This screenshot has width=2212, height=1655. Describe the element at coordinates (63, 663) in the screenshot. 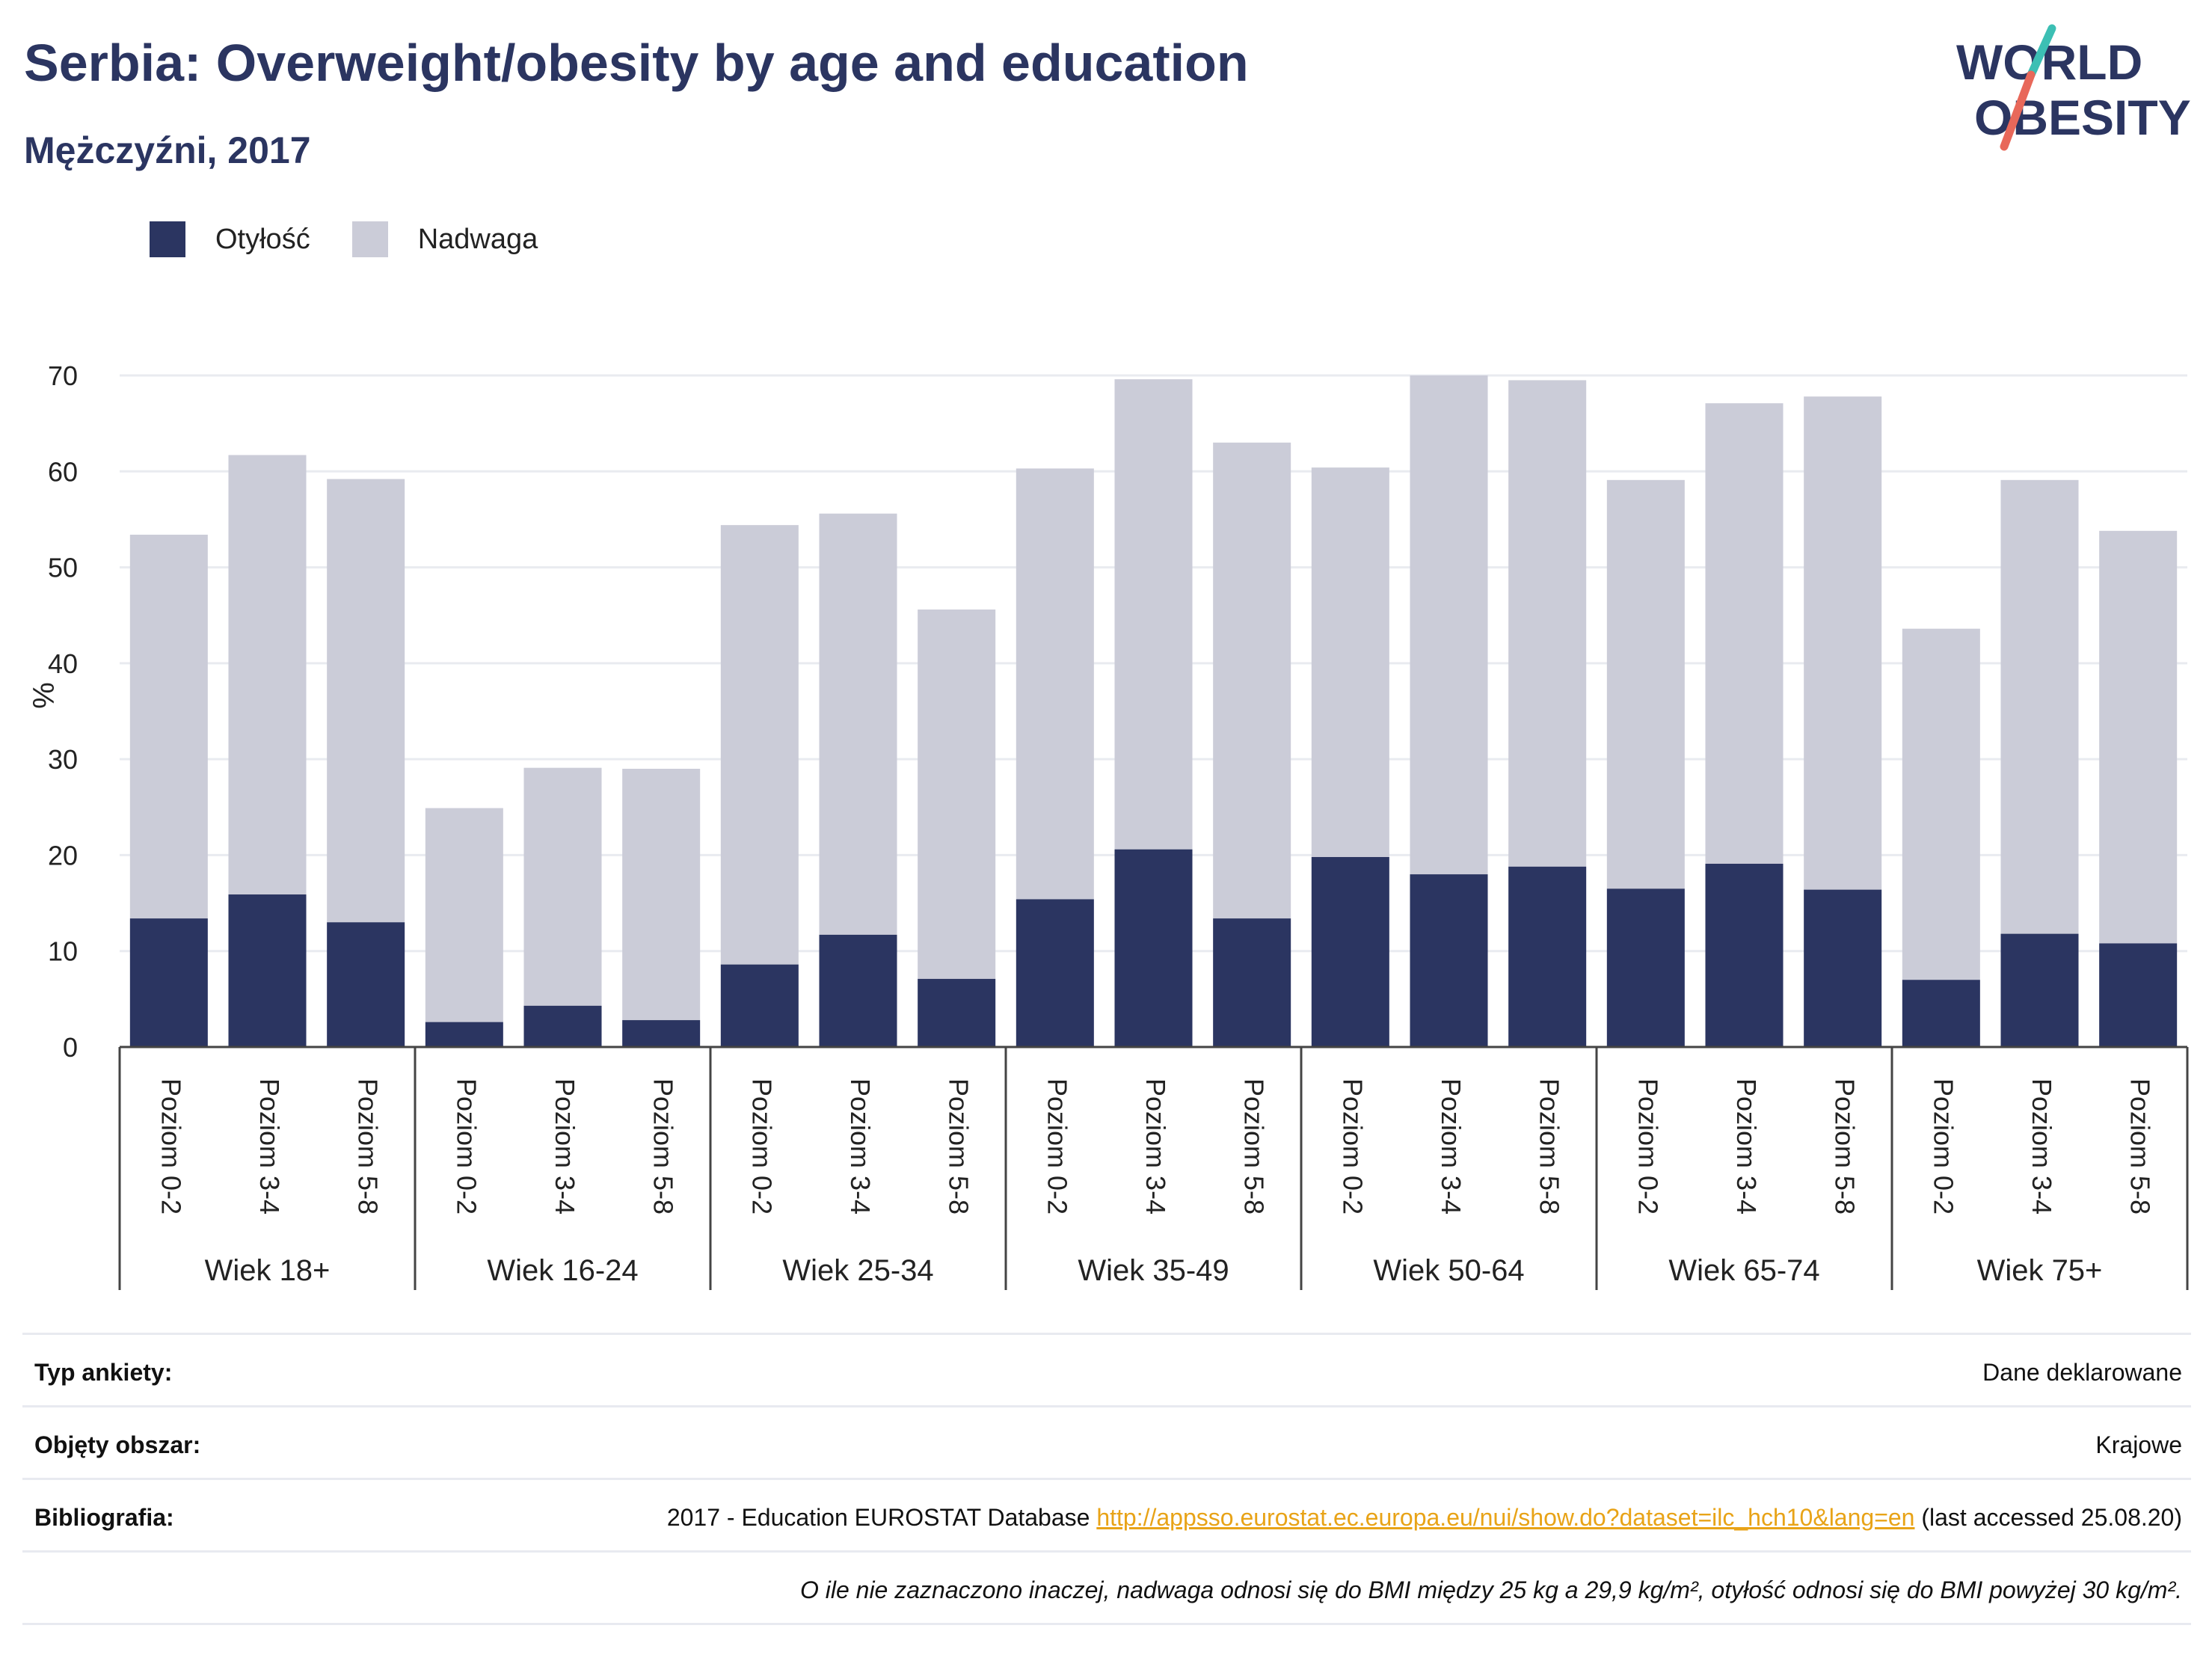

I see `y-tick-label: 40` at that location.